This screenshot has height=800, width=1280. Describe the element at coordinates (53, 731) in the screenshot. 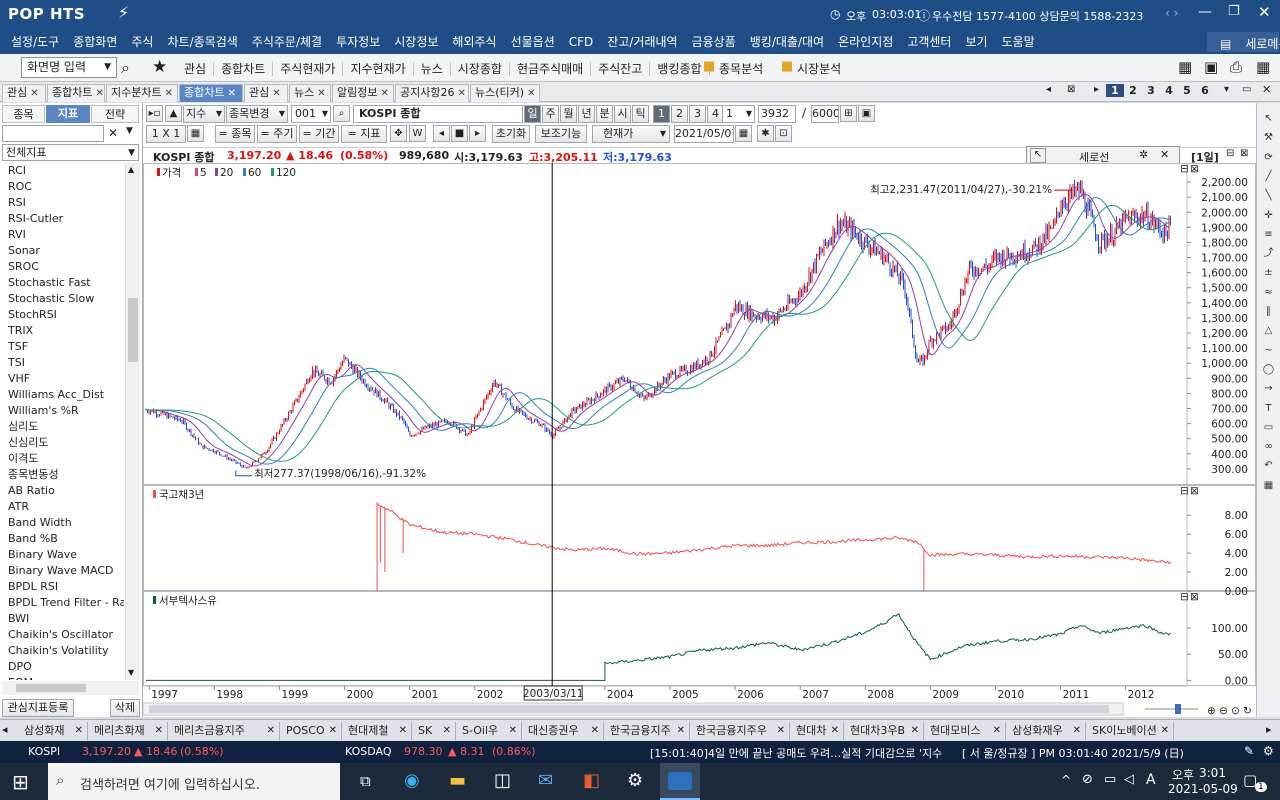

I see `stock-shortcut: 삼성화재 ✕` at that location.